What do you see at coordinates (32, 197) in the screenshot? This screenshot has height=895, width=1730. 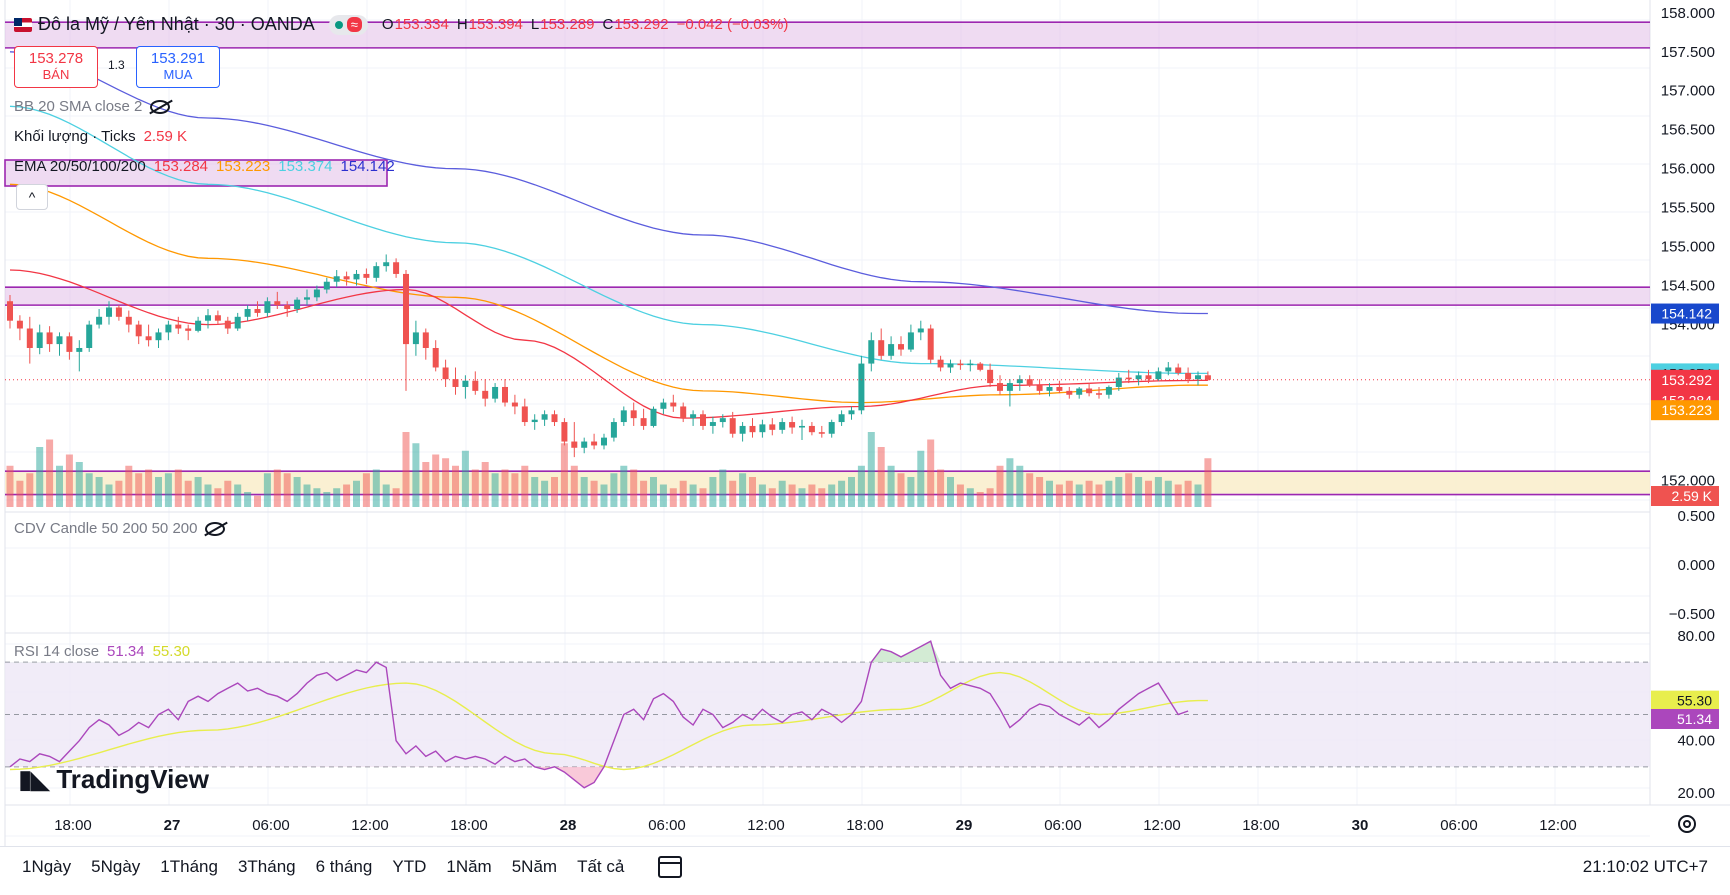 I see `collapse-legend-button: ^` at bounding box center [32, 197].